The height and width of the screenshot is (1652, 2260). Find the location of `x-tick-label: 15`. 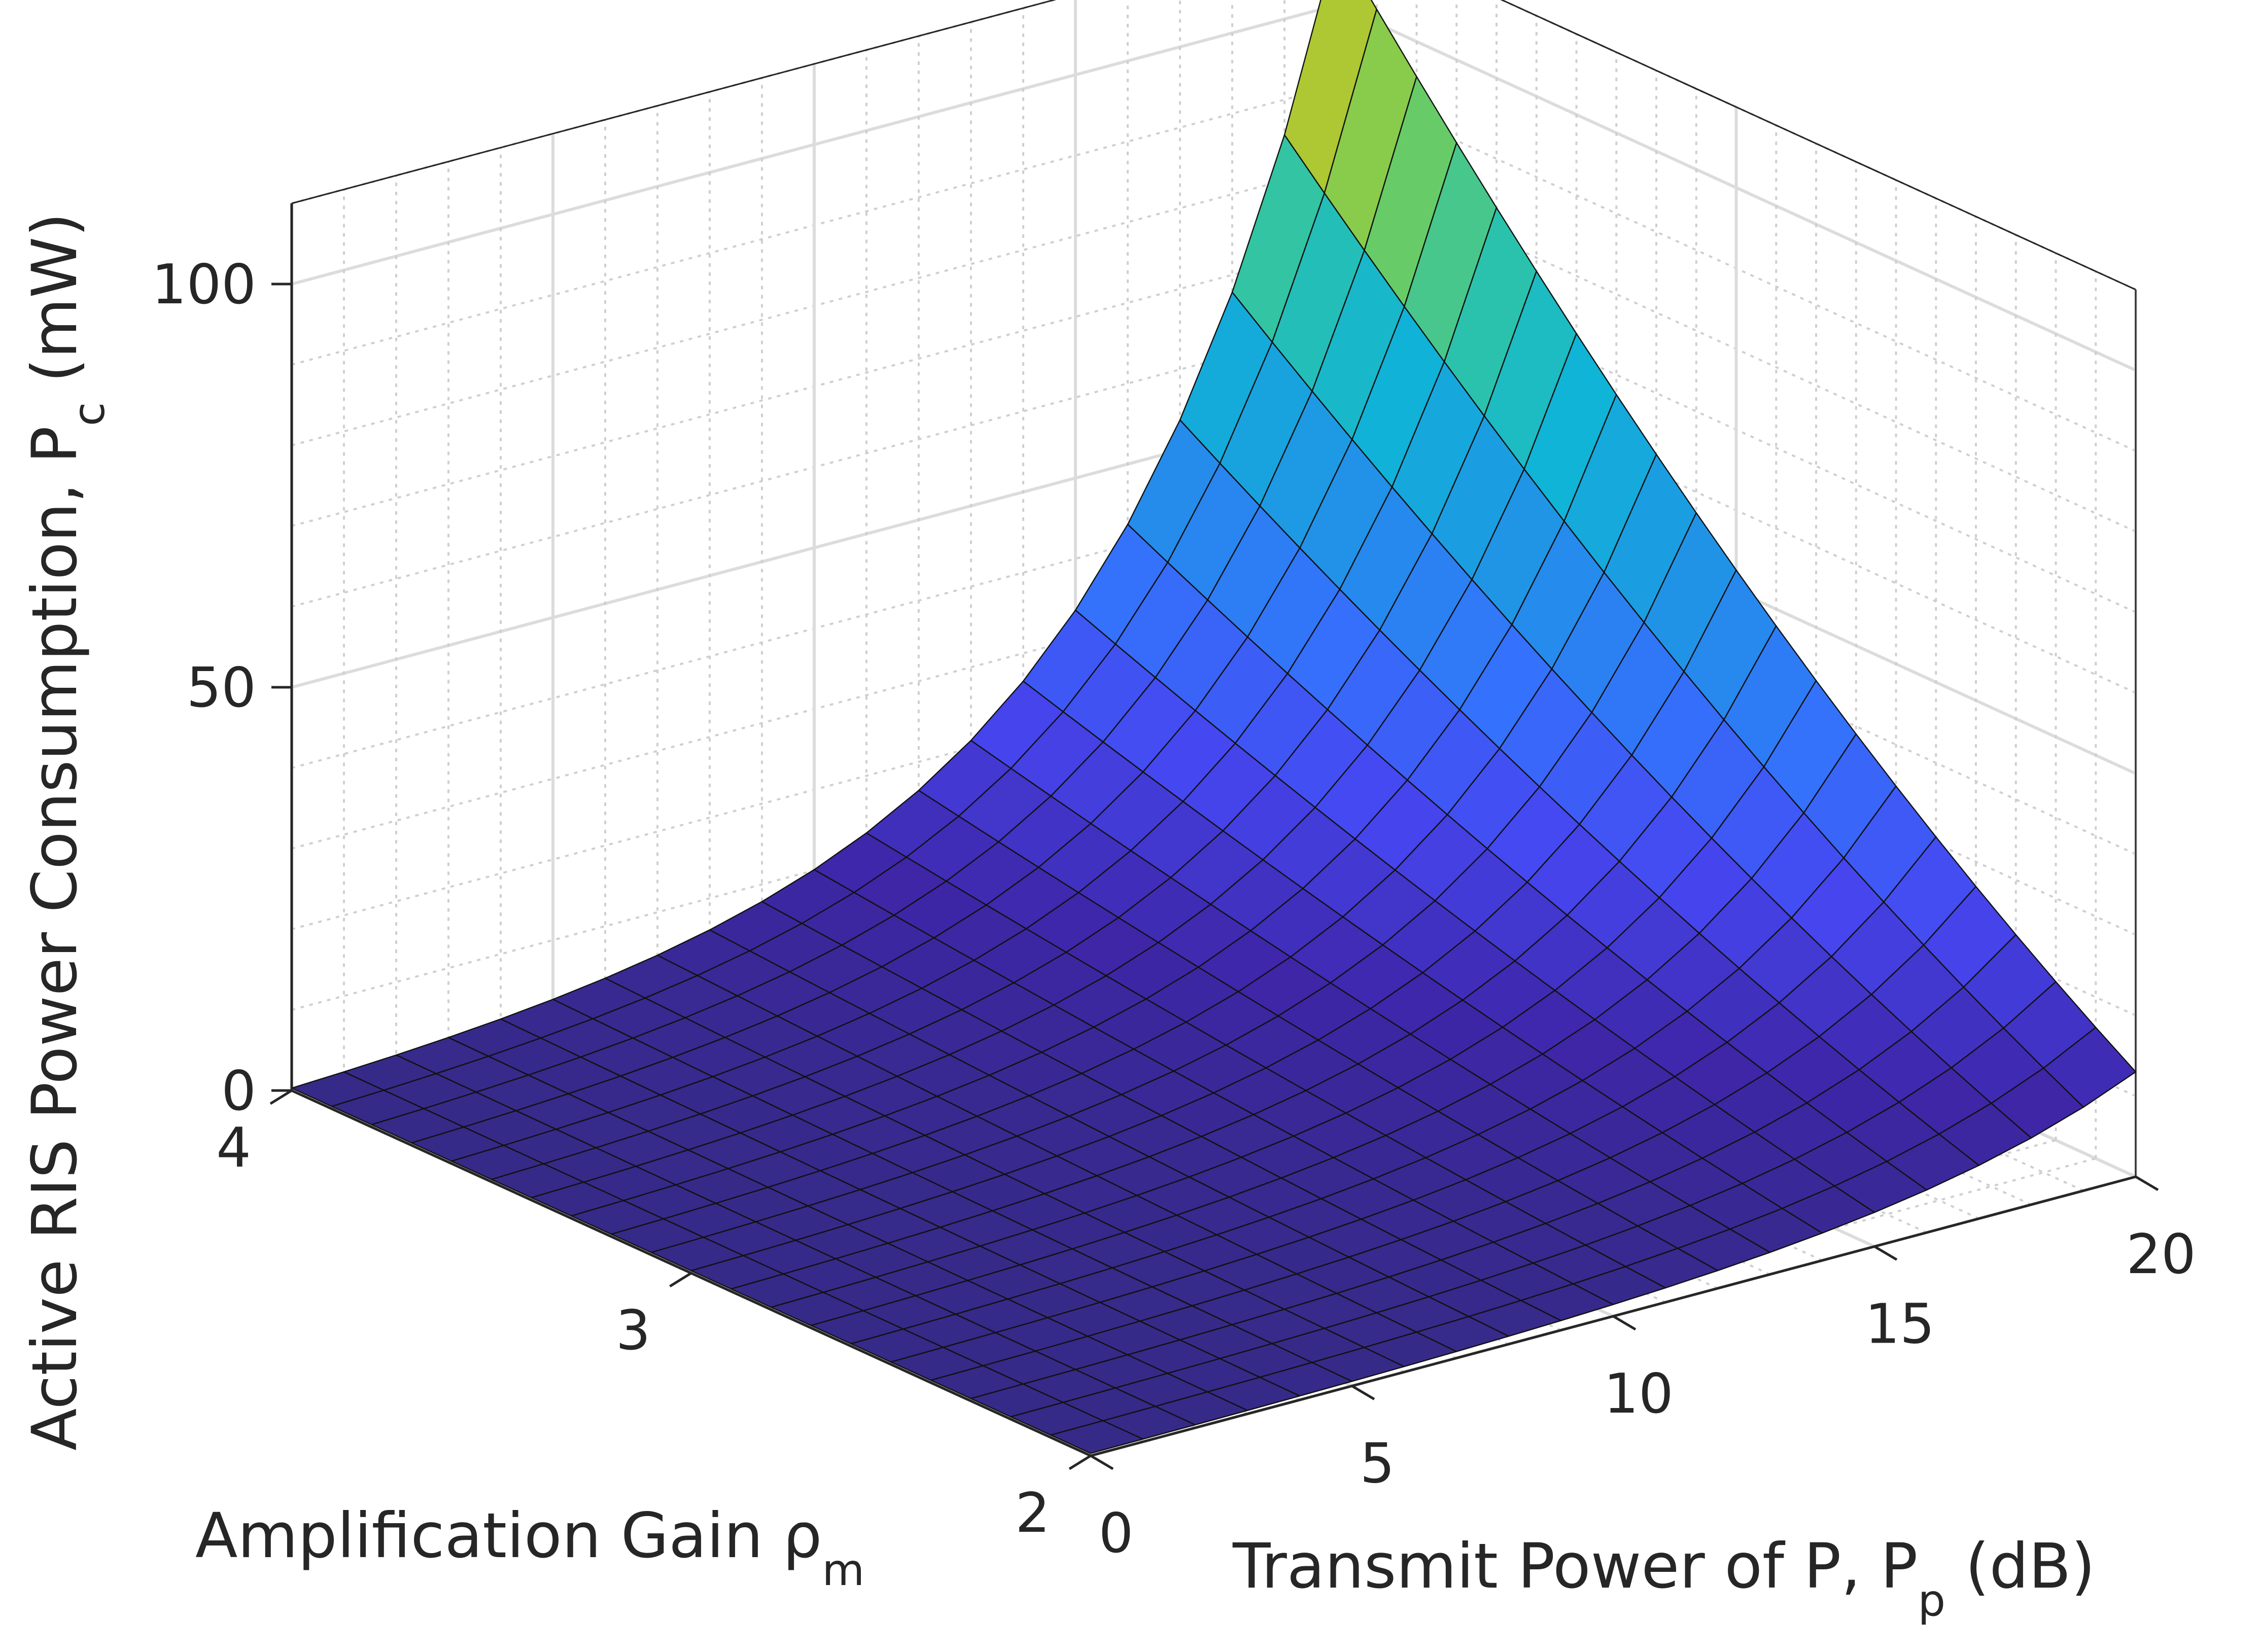

x-tick-label: 15 is located at coordinates (1899, 1324).